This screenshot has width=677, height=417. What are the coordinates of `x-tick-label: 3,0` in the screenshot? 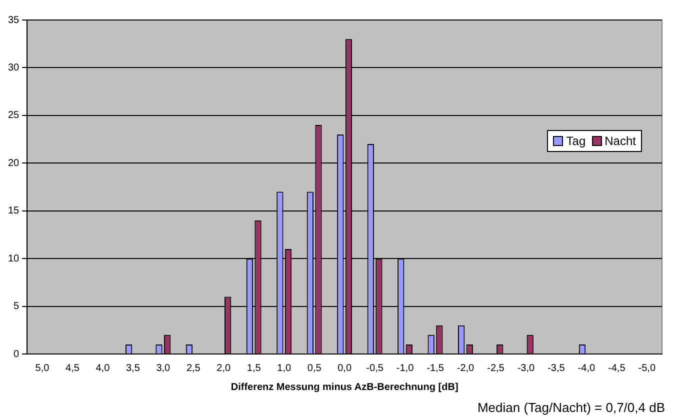 It's located at (163, 368).